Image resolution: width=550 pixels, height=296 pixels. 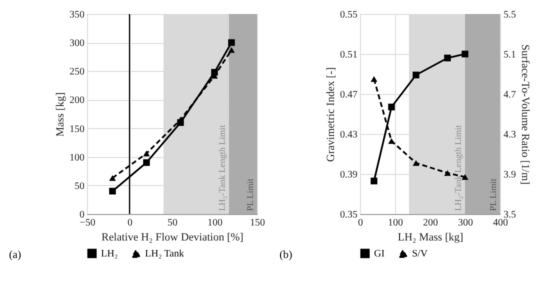 I want to click on y-tick-label: 200, so click(x=77, y=100).